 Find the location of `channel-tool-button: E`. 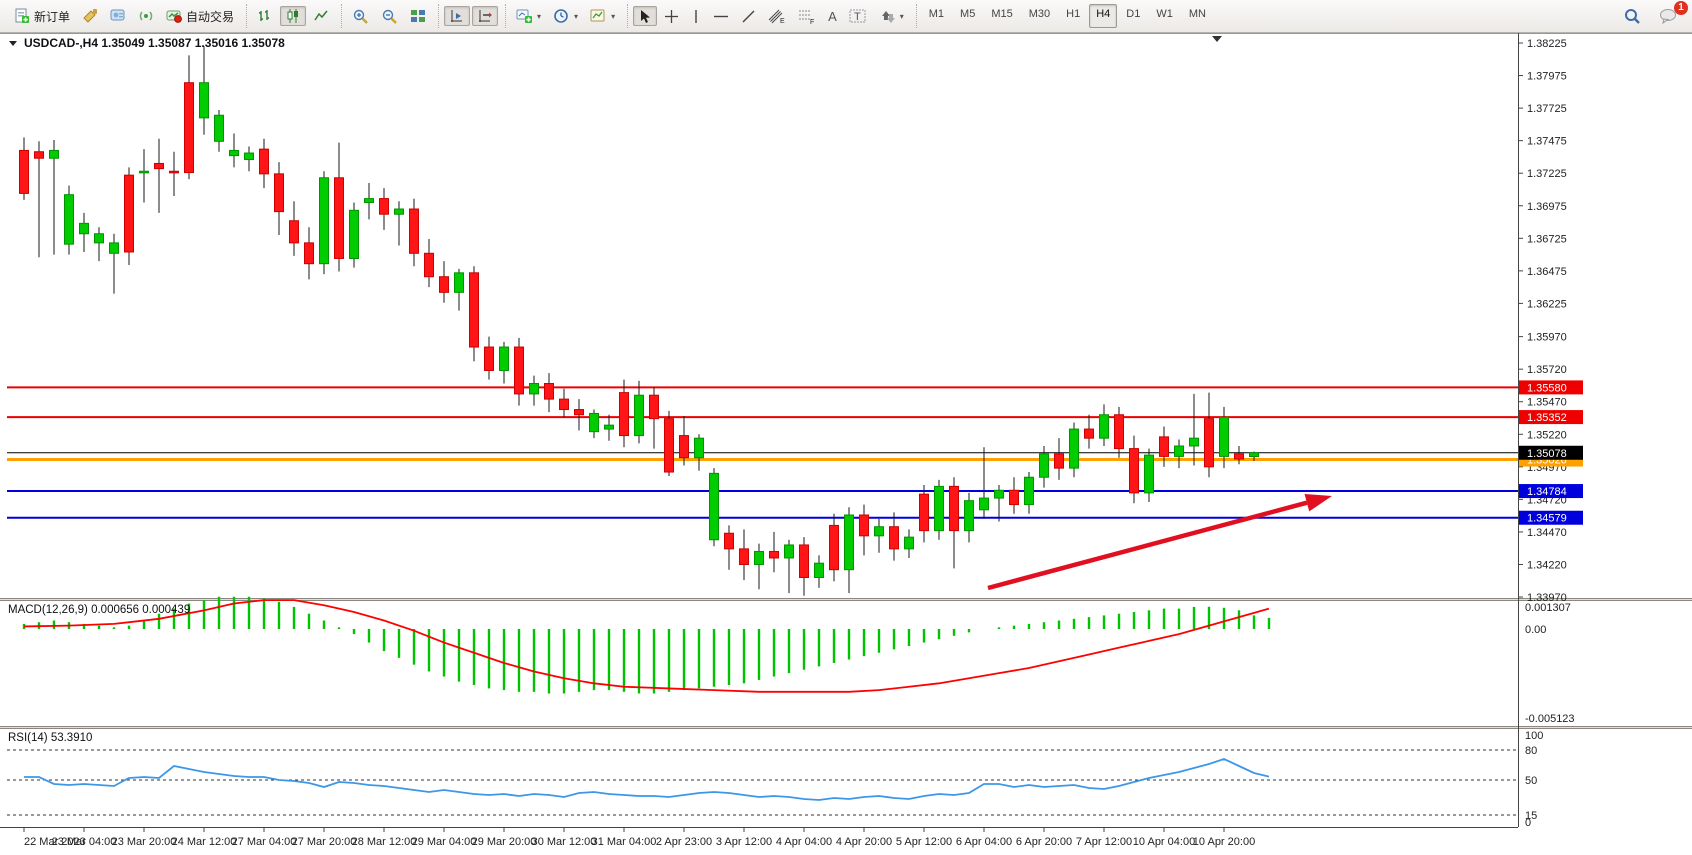

channel-tool-button: E is located at coordinates (777, 16).